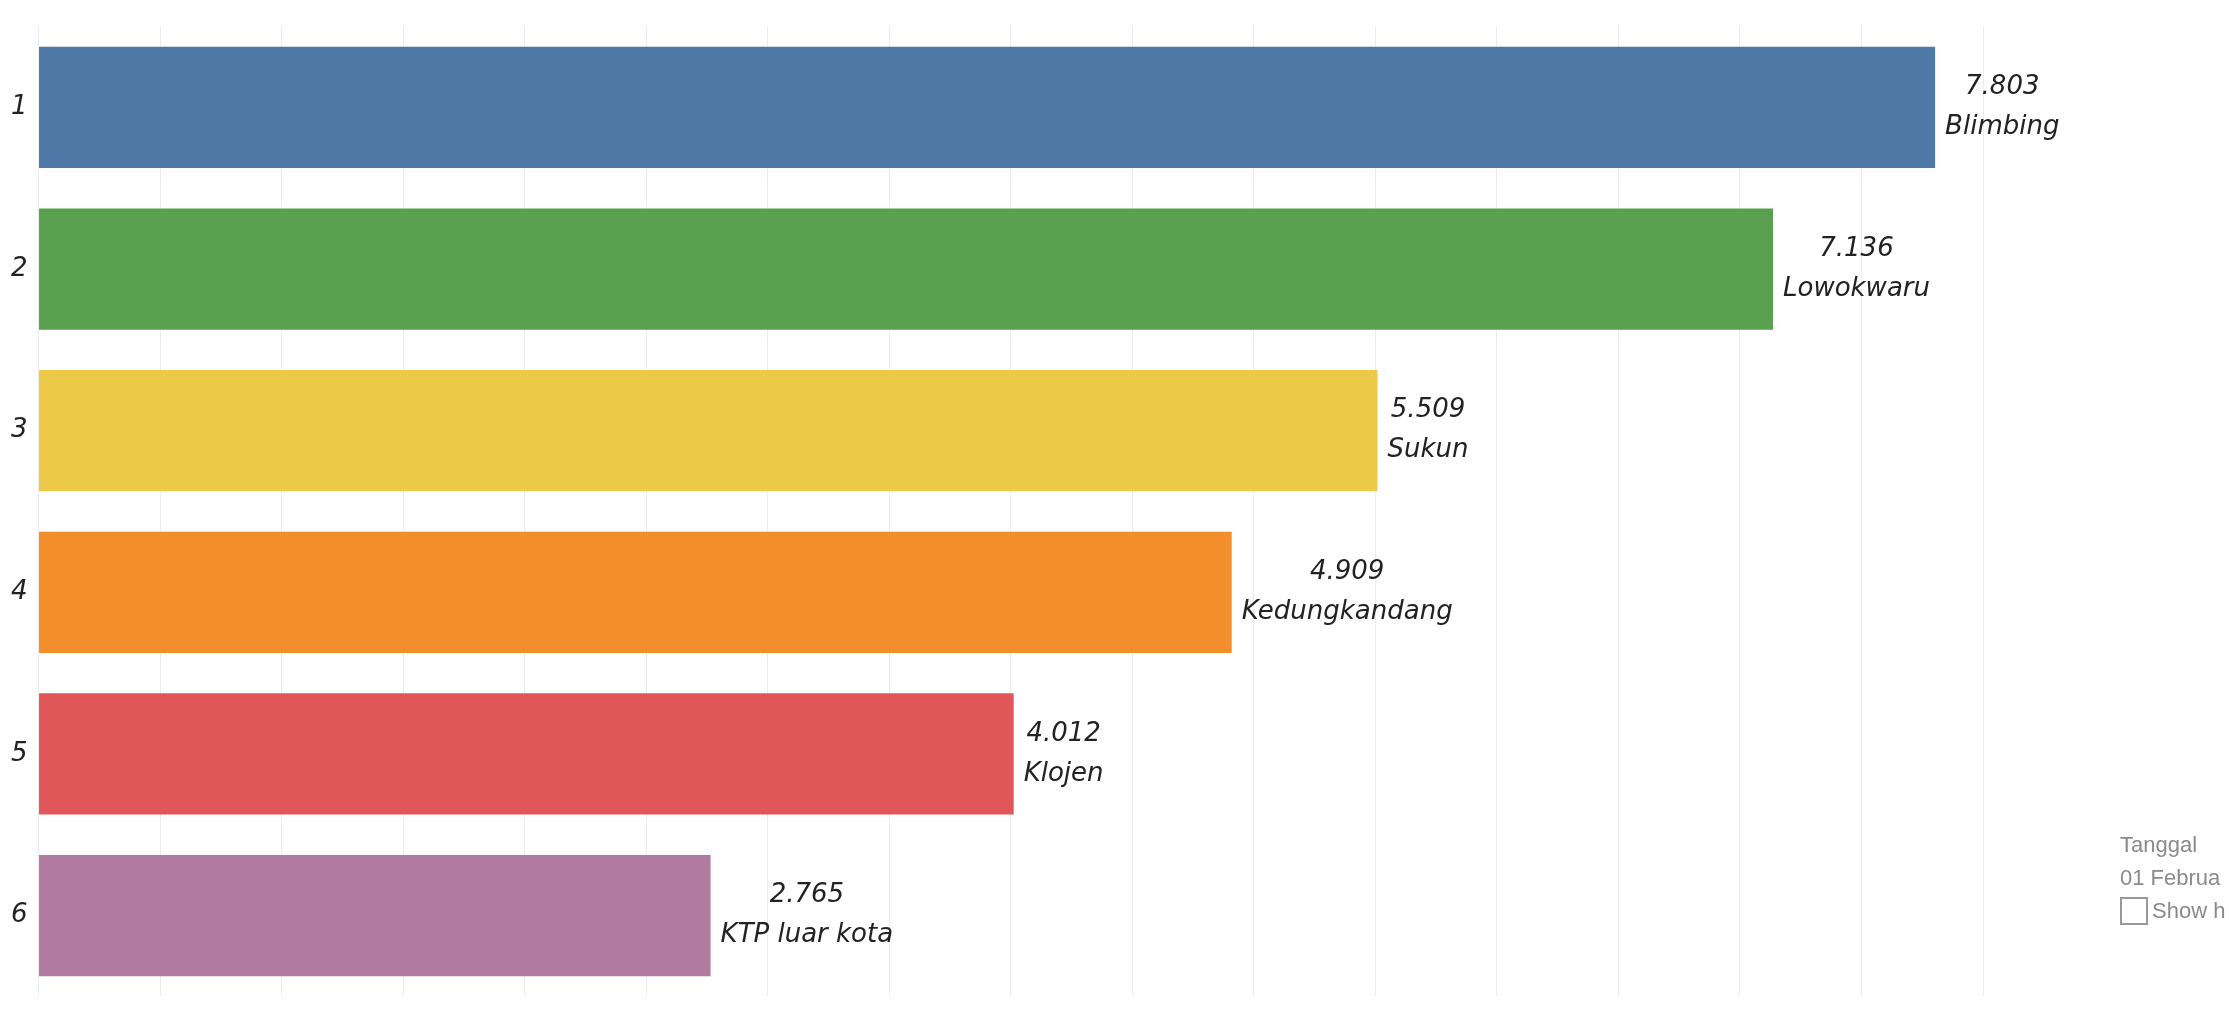 The width and height of the screenshot is (2229, 1023). Describe the element at coordinates (19, 428) in the screenshot. I see `y-tick-label: 3` at that location.